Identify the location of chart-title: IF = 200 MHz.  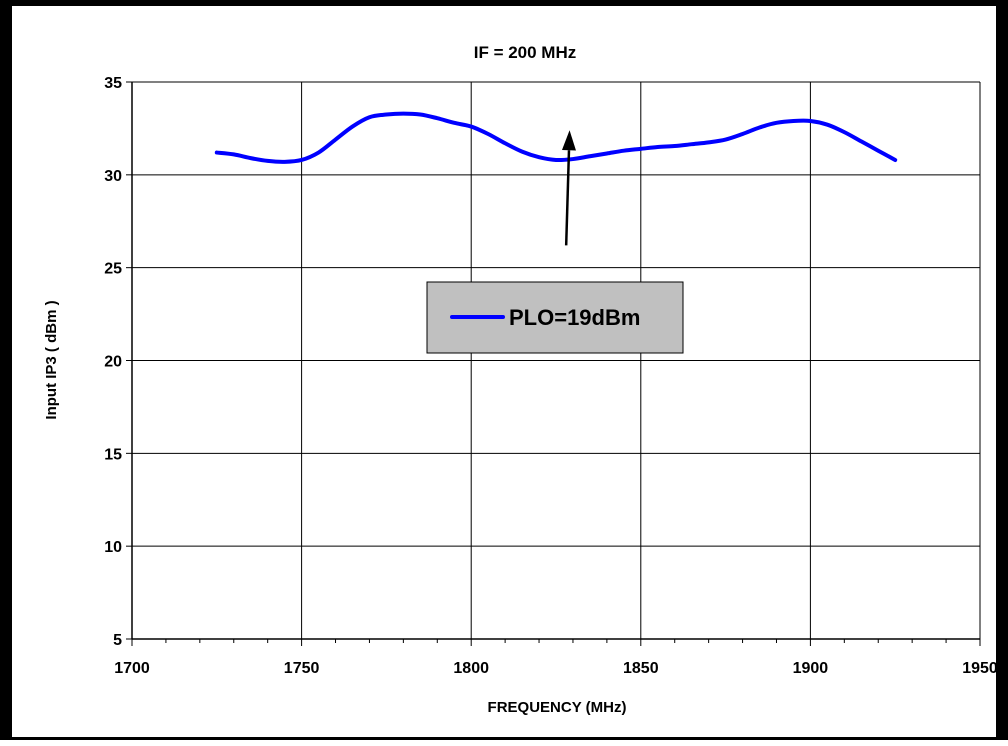
(525, 52).